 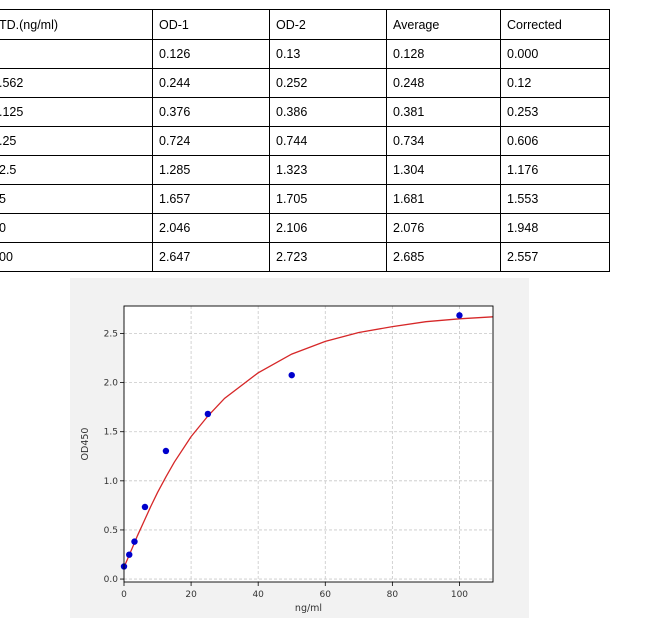 I want to click on table-cell: 1.285, so click(x=211, y=170).